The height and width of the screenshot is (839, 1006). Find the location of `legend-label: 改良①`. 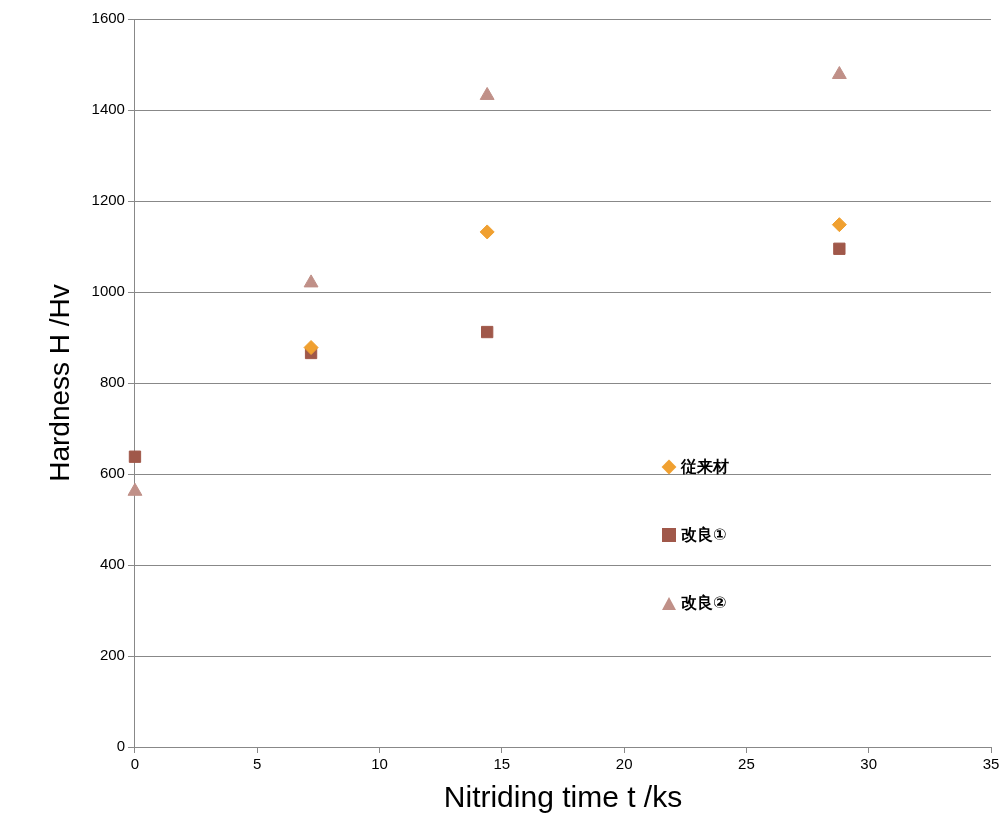

legend-label: 改良① is located at coordinates (704, 535).